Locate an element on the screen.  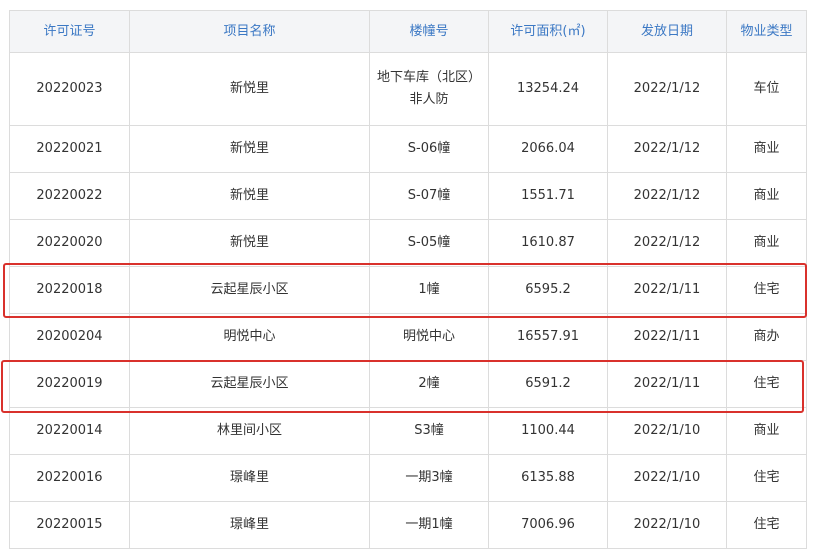
table-cell: 20220015 is located at coordinates (69, 525).